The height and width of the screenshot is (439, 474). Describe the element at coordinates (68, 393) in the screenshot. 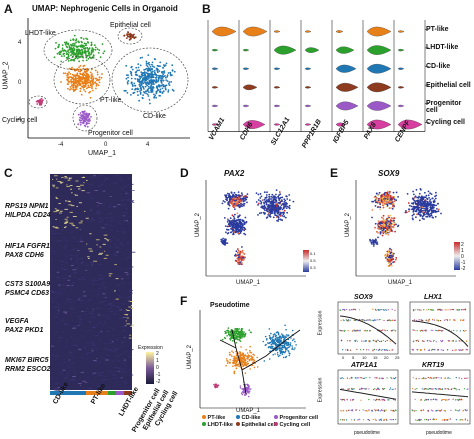

I see `column-group-bar` at that location.